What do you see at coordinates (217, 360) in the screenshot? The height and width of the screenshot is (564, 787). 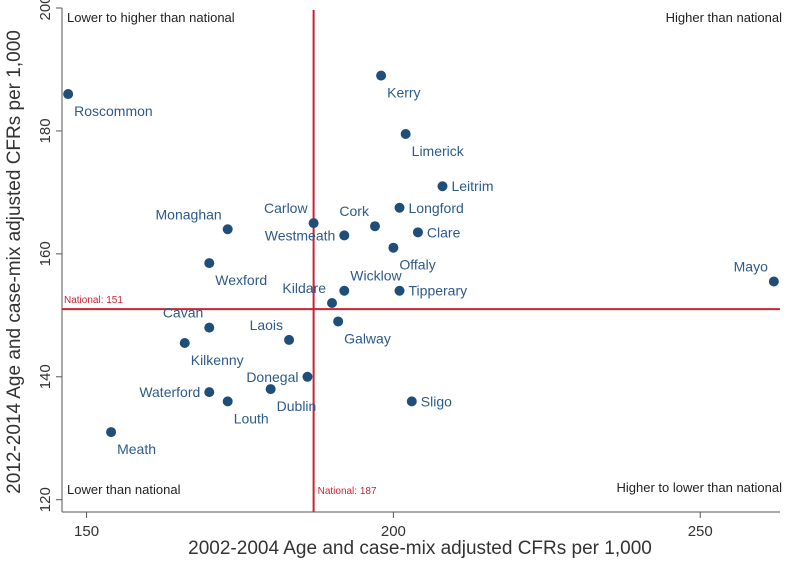 I see `point-label-kilkenny: Kilkenny` at bounding box center [217, 360].